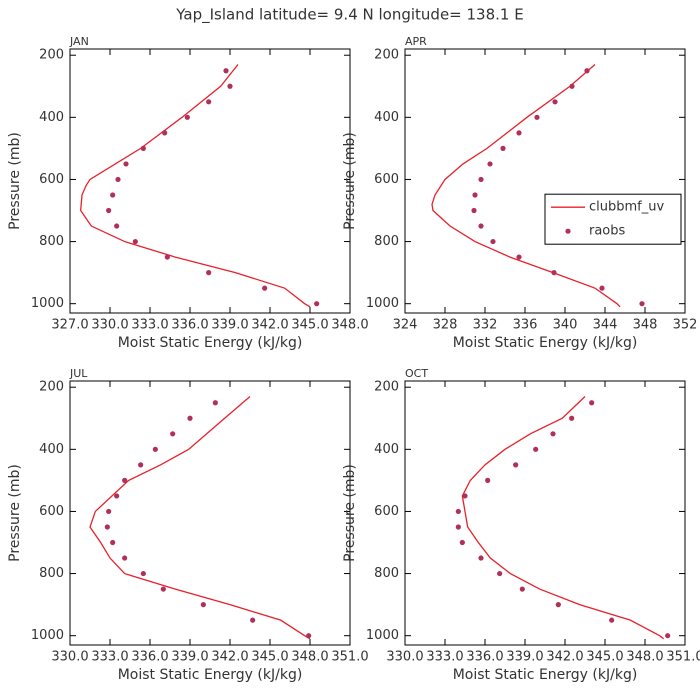  I want to click on x-tick-label: 327.0, so click(69, 325).